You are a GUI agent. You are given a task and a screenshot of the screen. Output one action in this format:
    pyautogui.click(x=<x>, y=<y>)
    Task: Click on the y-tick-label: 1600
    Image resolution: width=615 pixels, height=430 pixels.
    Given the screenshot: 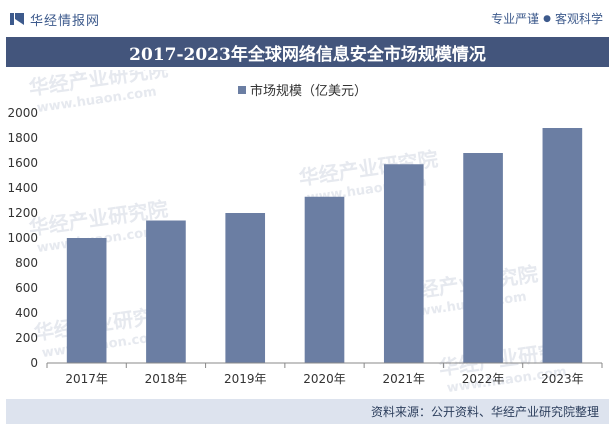 What is the action you would take?
    pyautogui.click(x=22, y=163)
    